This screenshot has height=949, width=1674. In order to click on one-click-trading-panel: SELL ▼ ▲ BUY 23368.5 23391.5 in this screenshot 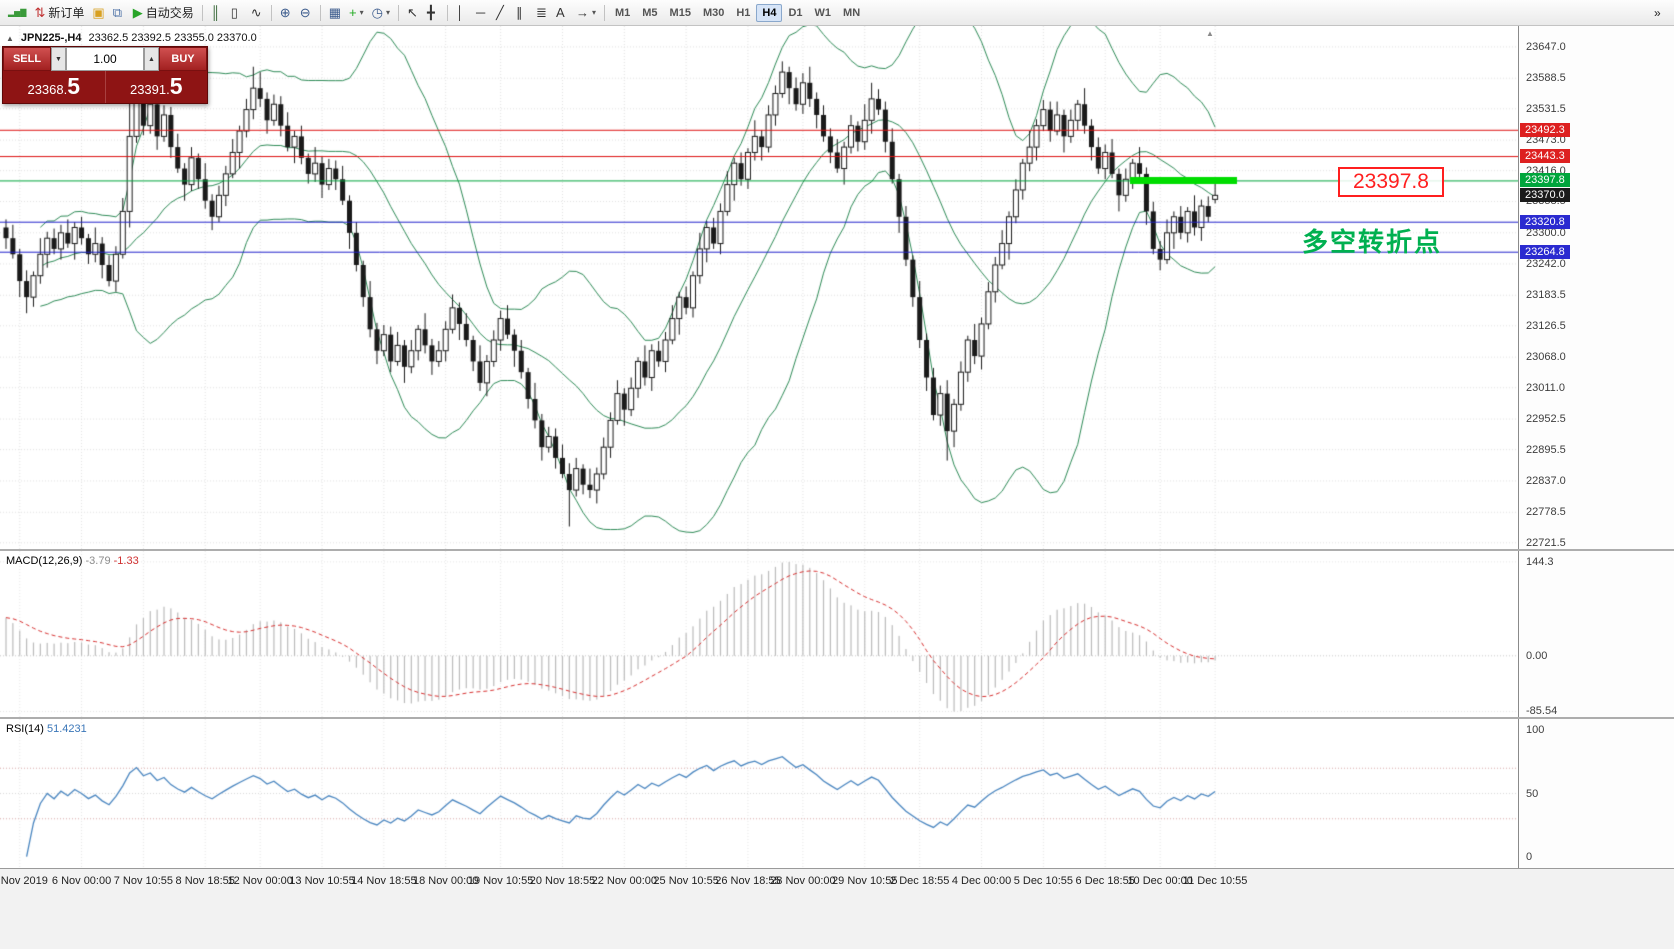, I will do `click(105, 75)`.